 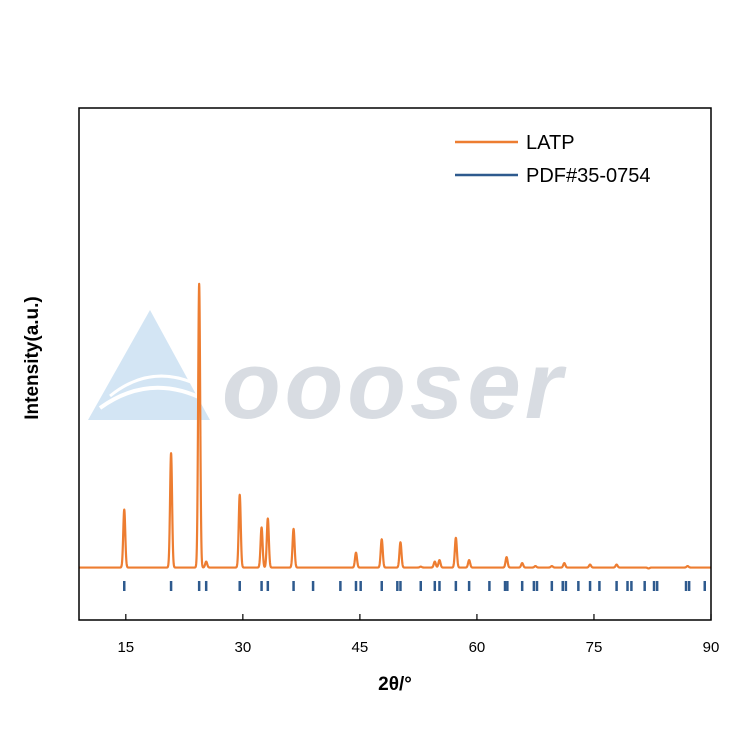 I want to click on watermark-logo: oooser, so click(x=327, y=374).